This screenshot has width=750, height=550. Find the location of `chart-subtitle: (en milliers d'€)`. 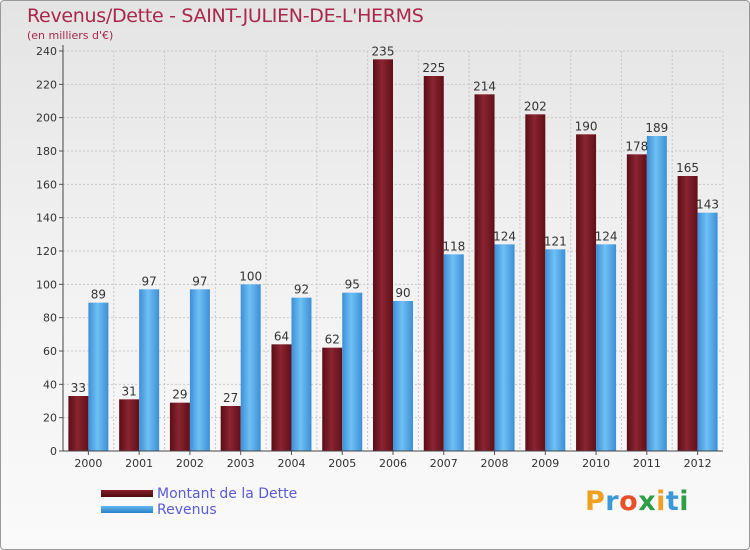

chart-subtitle: (en milliers d'€) is located at coordinates (70, 35).